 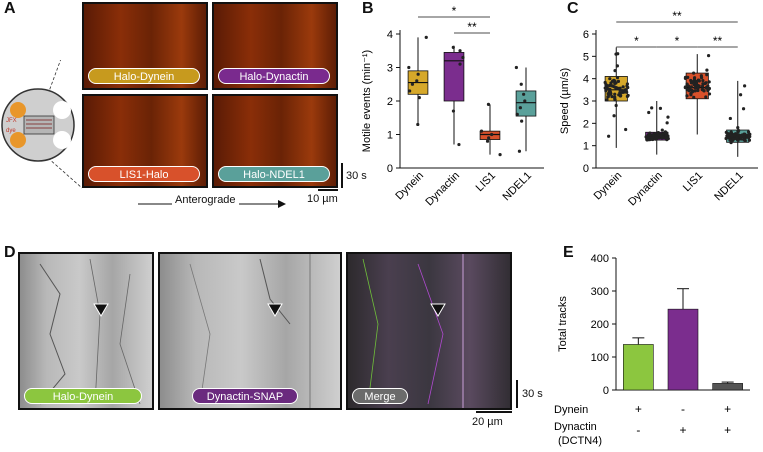 What do you see at coordinates (600, 358) in the screenshot?
I see `y-tick-label: 100` at bounding box center [600, 358].